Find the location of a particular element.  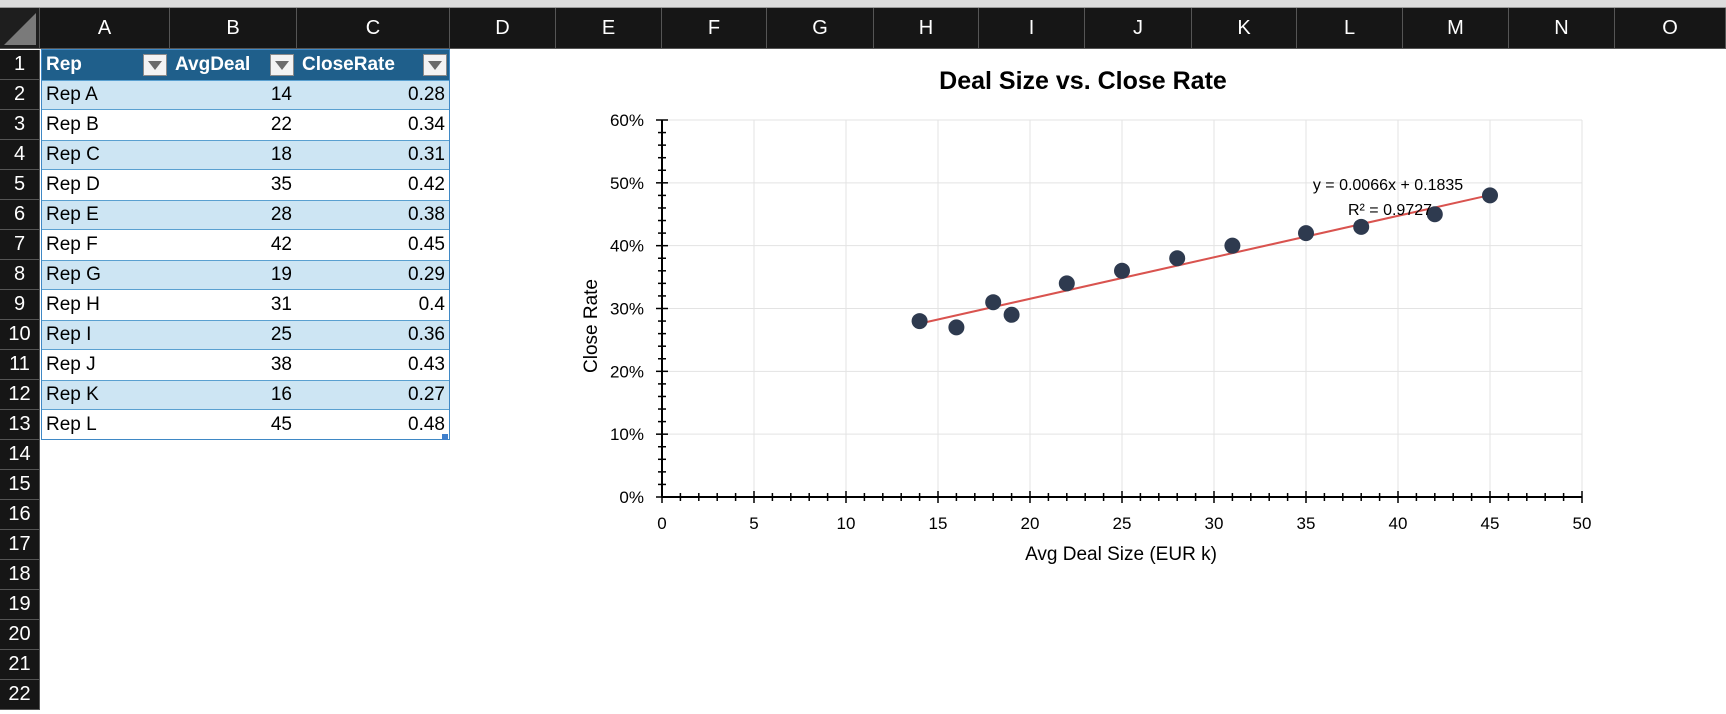

table-cell: 0.27 is located at coordinates (373, 395).